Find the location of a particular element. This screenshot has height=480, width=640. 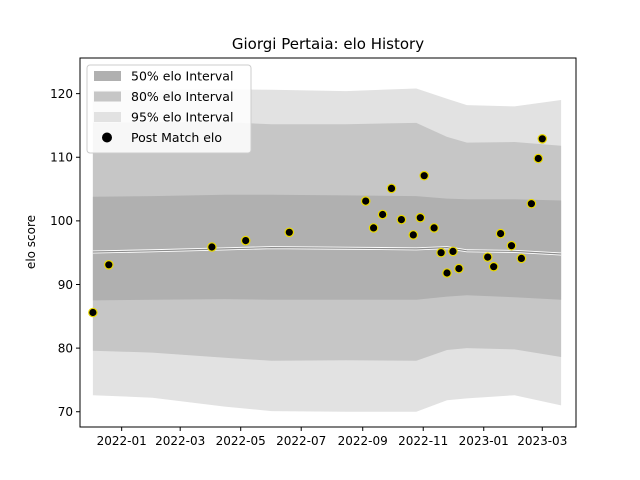

chart-title: Giorgi Pertaia: elo History is located at coordinates (328, 44).